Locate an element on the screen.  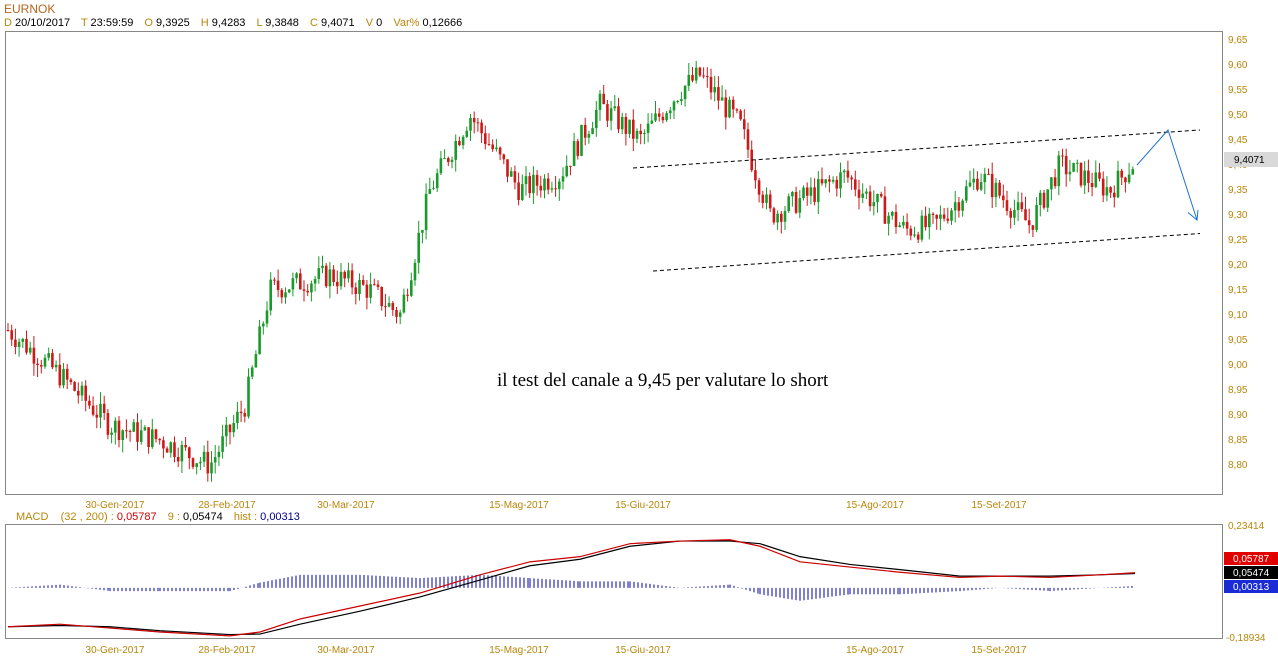
price-tick-label: 9,45 is located at coordinates (1238, 140).